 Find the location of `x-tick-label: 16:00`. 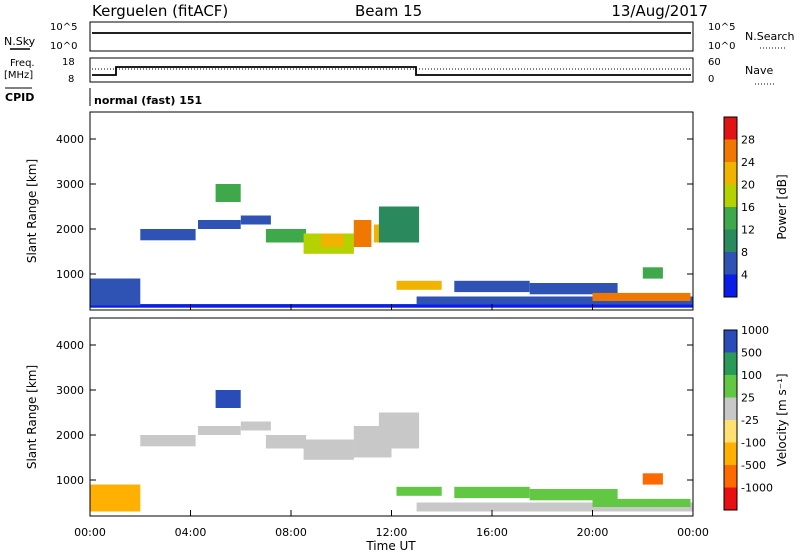

x-tick-label: 16:00 is located at coordinates (492, 532).